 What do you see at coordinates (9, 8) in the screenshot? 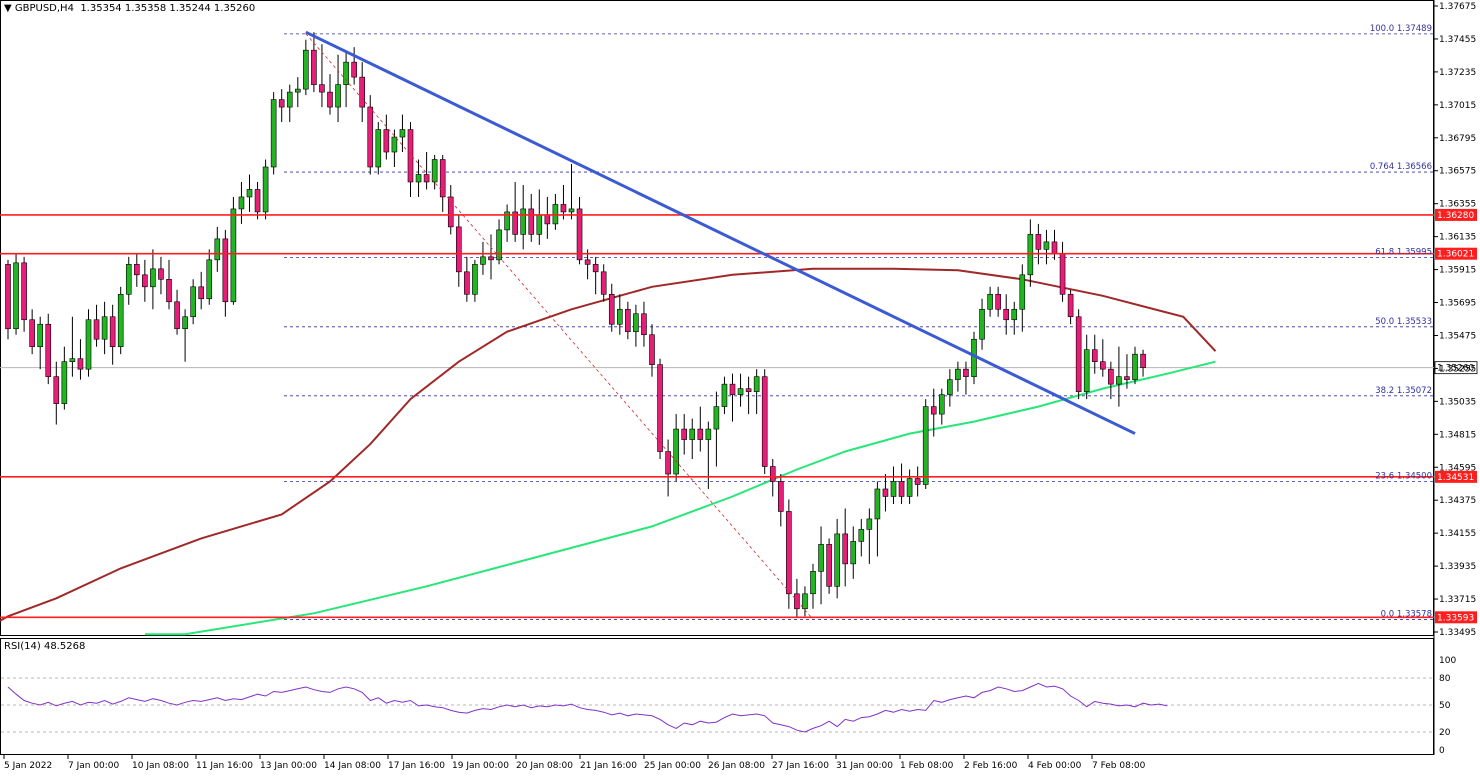
I see `dropdown-triangle-icon: ▼` at bounding box center [9, 8].